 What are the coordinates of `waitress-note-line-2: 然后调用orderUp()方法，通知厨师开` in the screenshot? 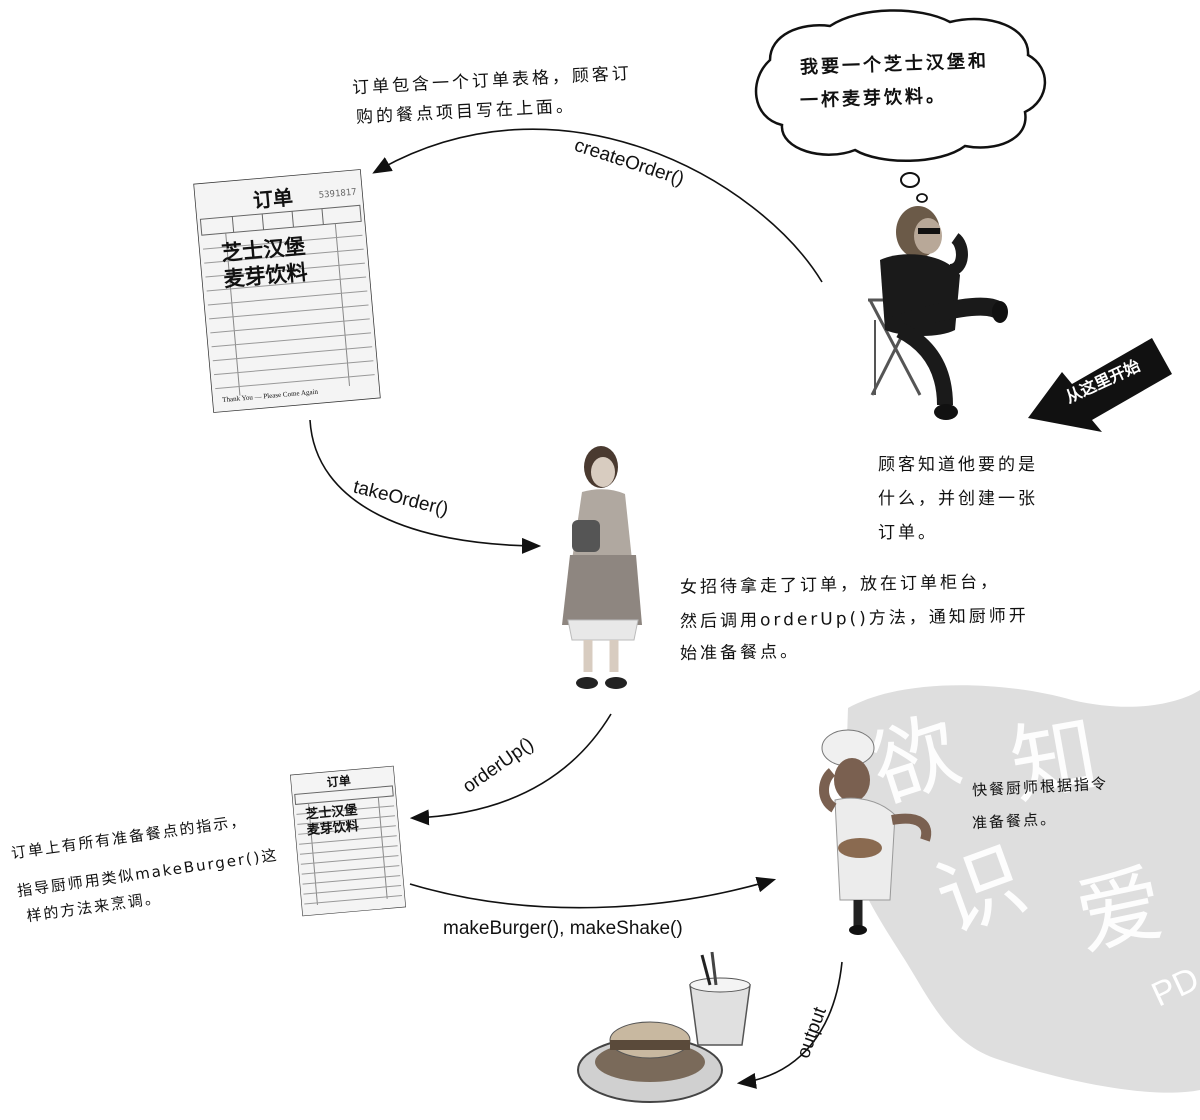 It's located at (854, 619).